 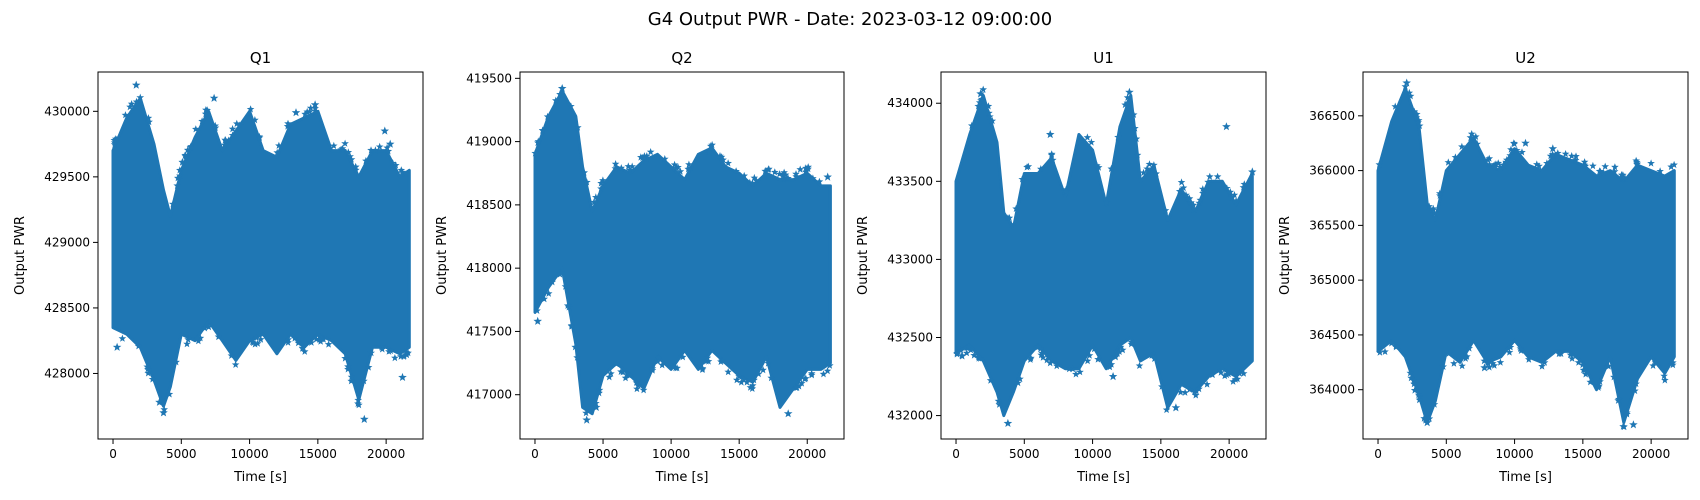 I want to click on x-tick-label: 20000, so click(x=1651, y=454).